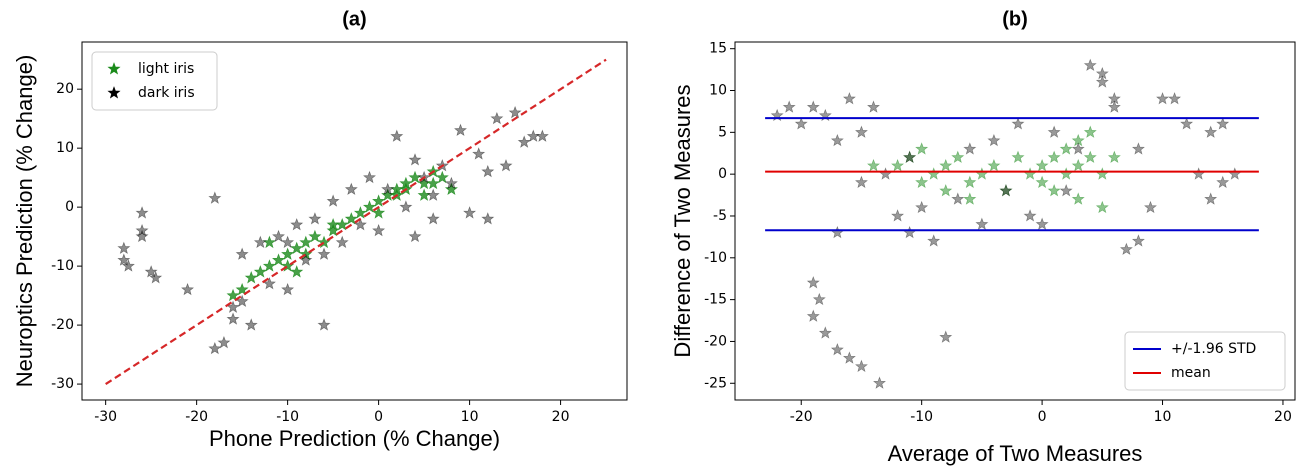 This screenshot has height=470, width=1309. I want to click on legend-label: dark iris, so click(166, 93).